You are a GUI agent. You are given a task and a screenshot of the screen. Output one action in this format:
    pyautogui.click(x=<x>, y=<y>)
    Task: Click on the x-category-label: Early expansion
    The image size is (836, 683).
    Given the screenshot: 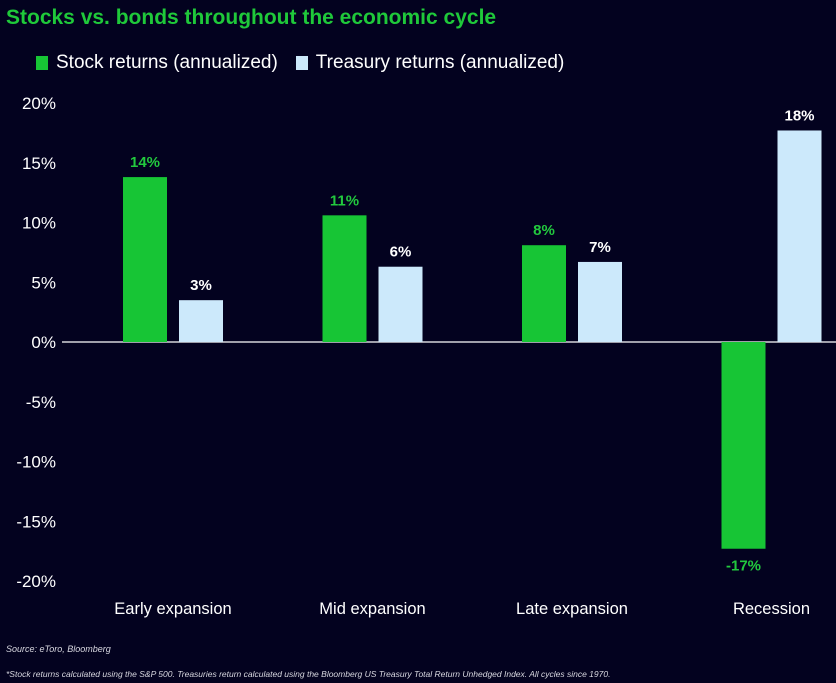 What is the action you would take?
    pyautogui.click(x=172, y=609)
    